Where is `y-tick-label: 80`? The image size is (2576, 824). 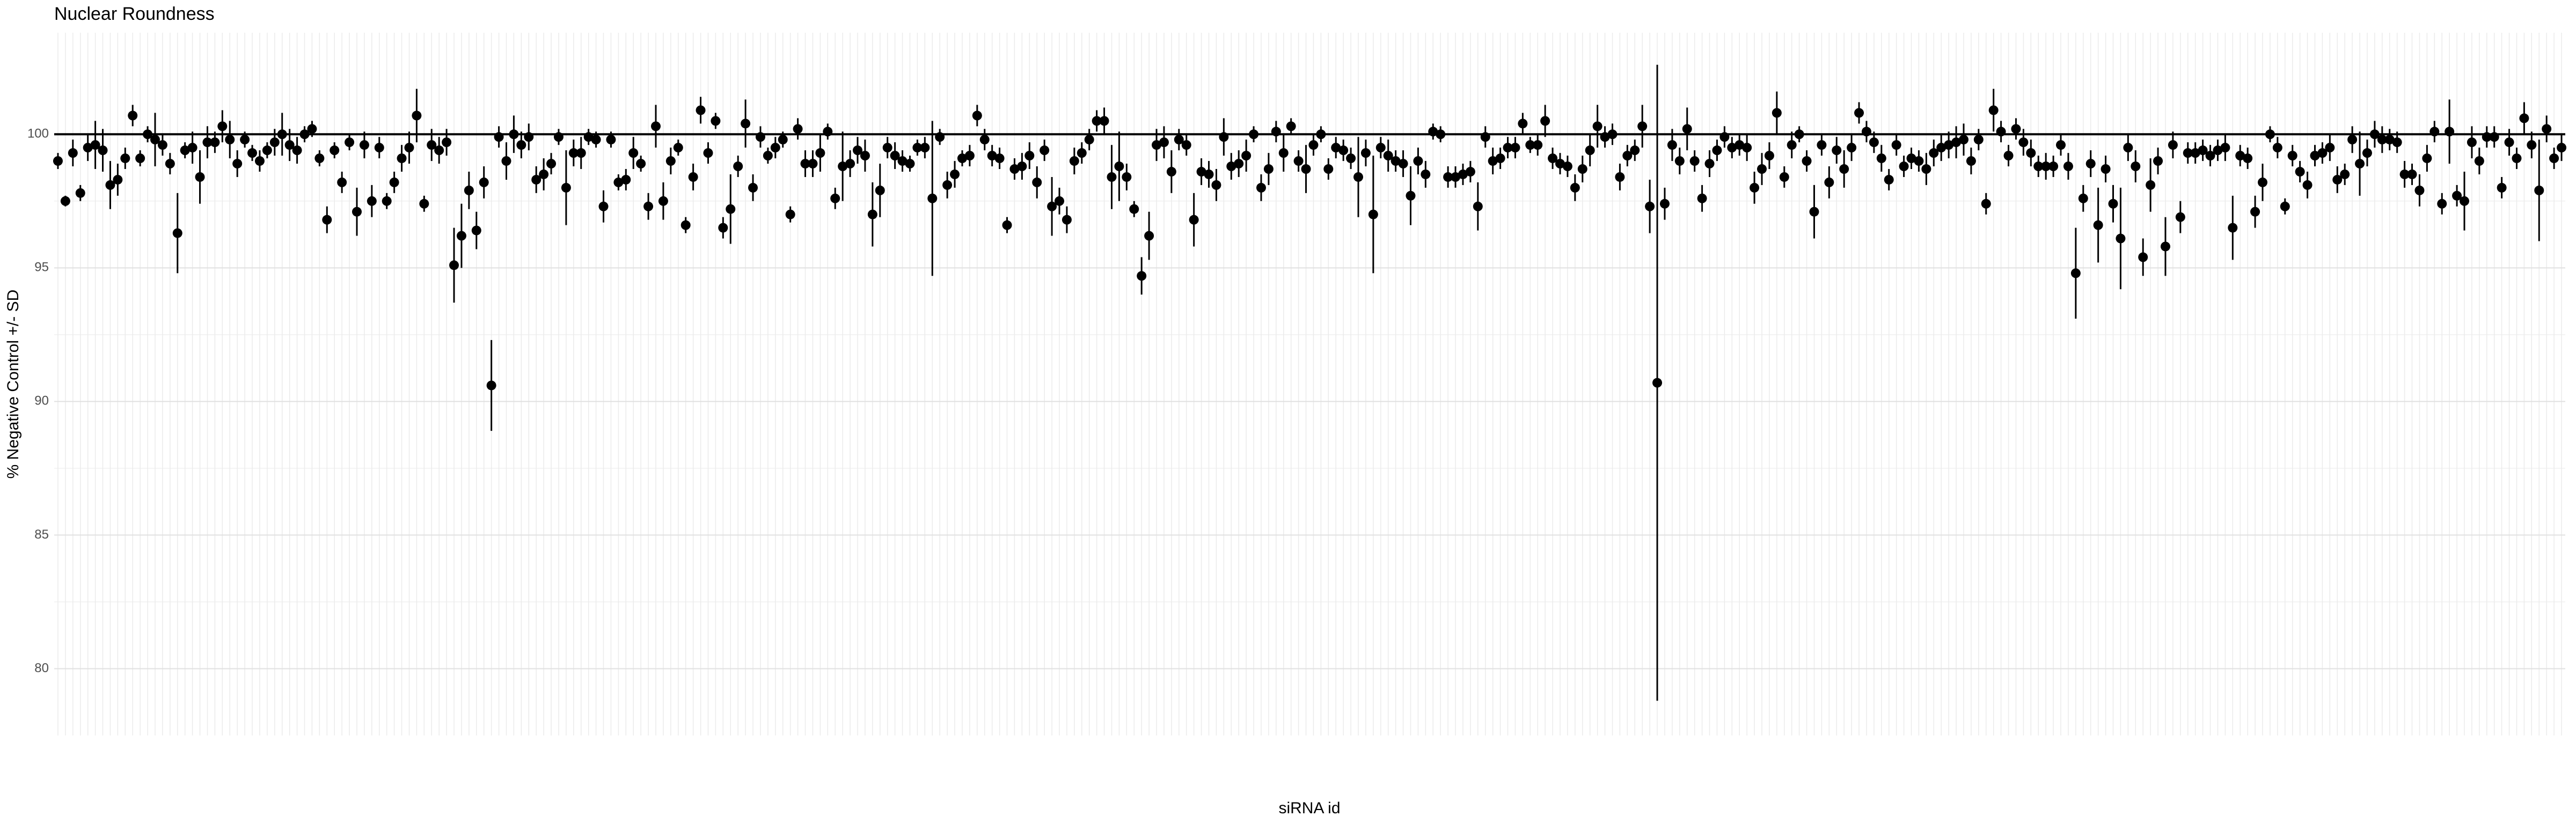 y-tick-label: 80 is located at coordinates (41, 668).